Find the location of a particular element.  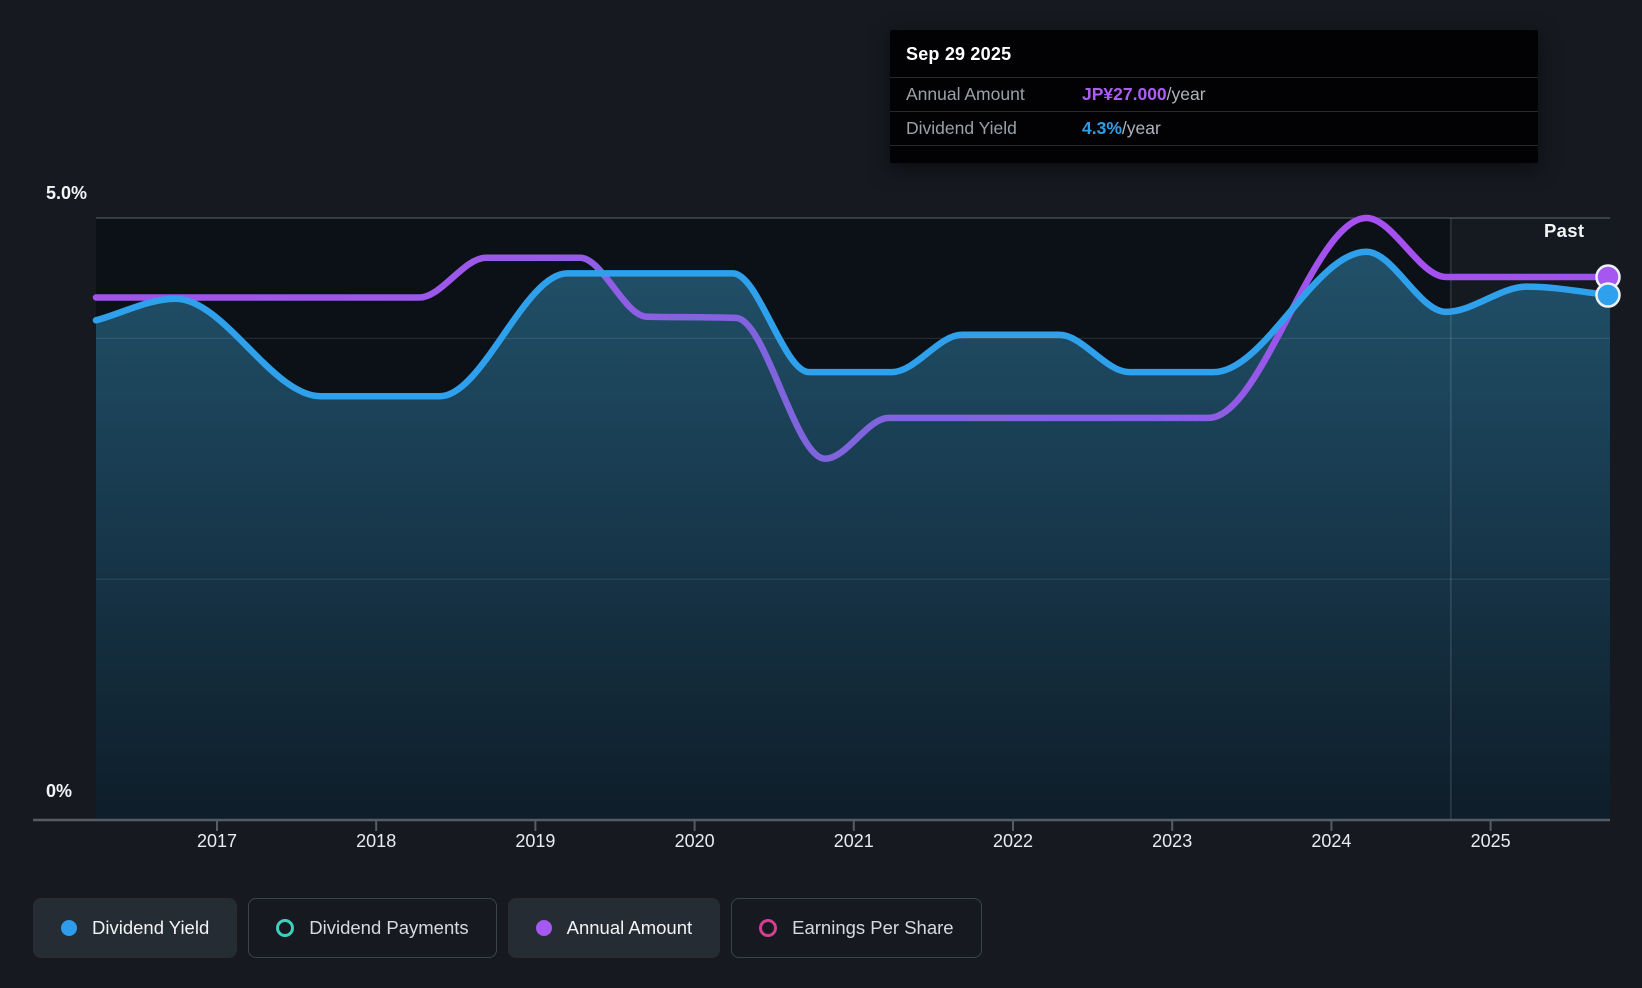

legend-button-earnings-per-share: Earnings Per Share is located at coordinates (856, 928).